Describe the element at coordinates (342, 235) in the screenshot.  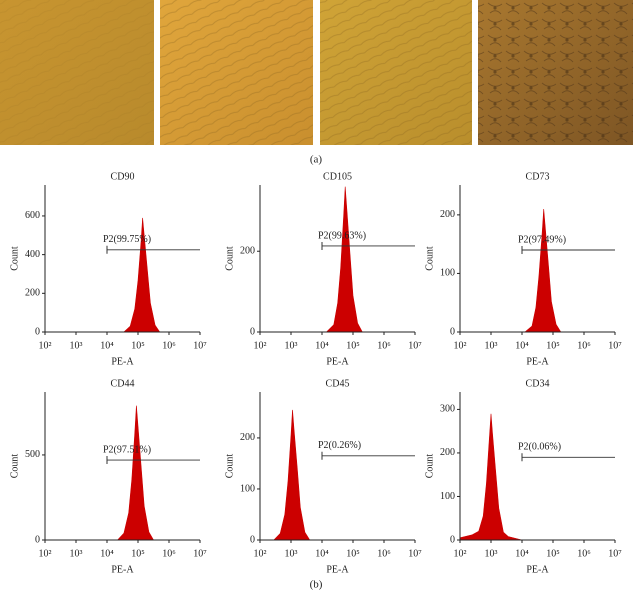
I see `gate-label: P2(99.63%)` at that location.